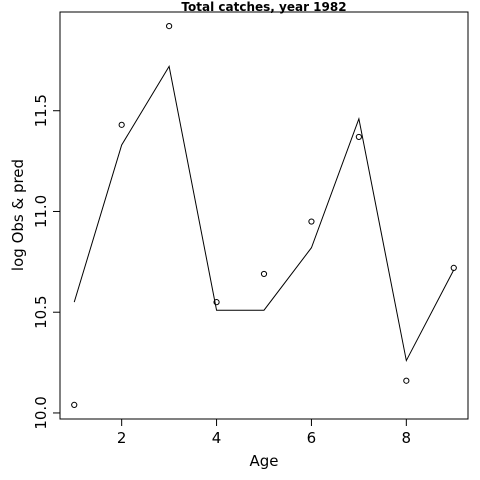  What do you see at coordinates (263, 461) in the screenshot?
I see `x-axis-label: Age` at bounding box center [263, 461].